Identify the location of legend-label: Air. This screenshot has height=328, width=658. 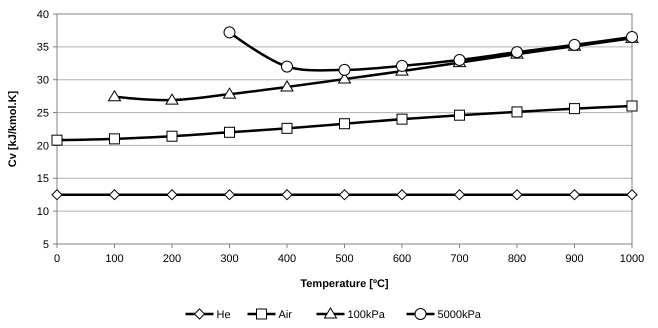
(285, 314).